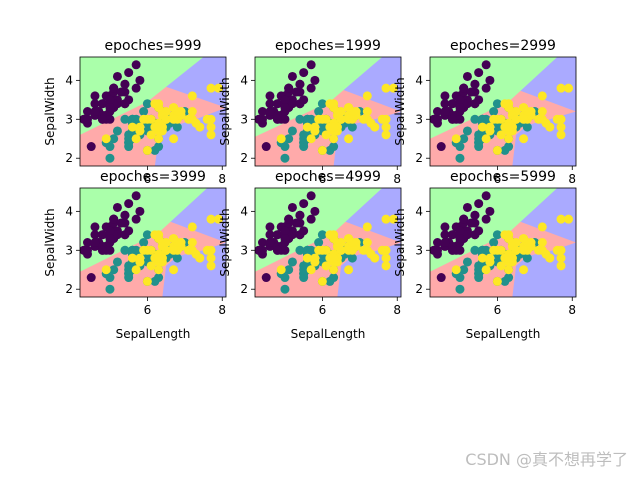 The width and height of the screenshot is (640, 480). I want to click on plot-area, so click(328, 111).